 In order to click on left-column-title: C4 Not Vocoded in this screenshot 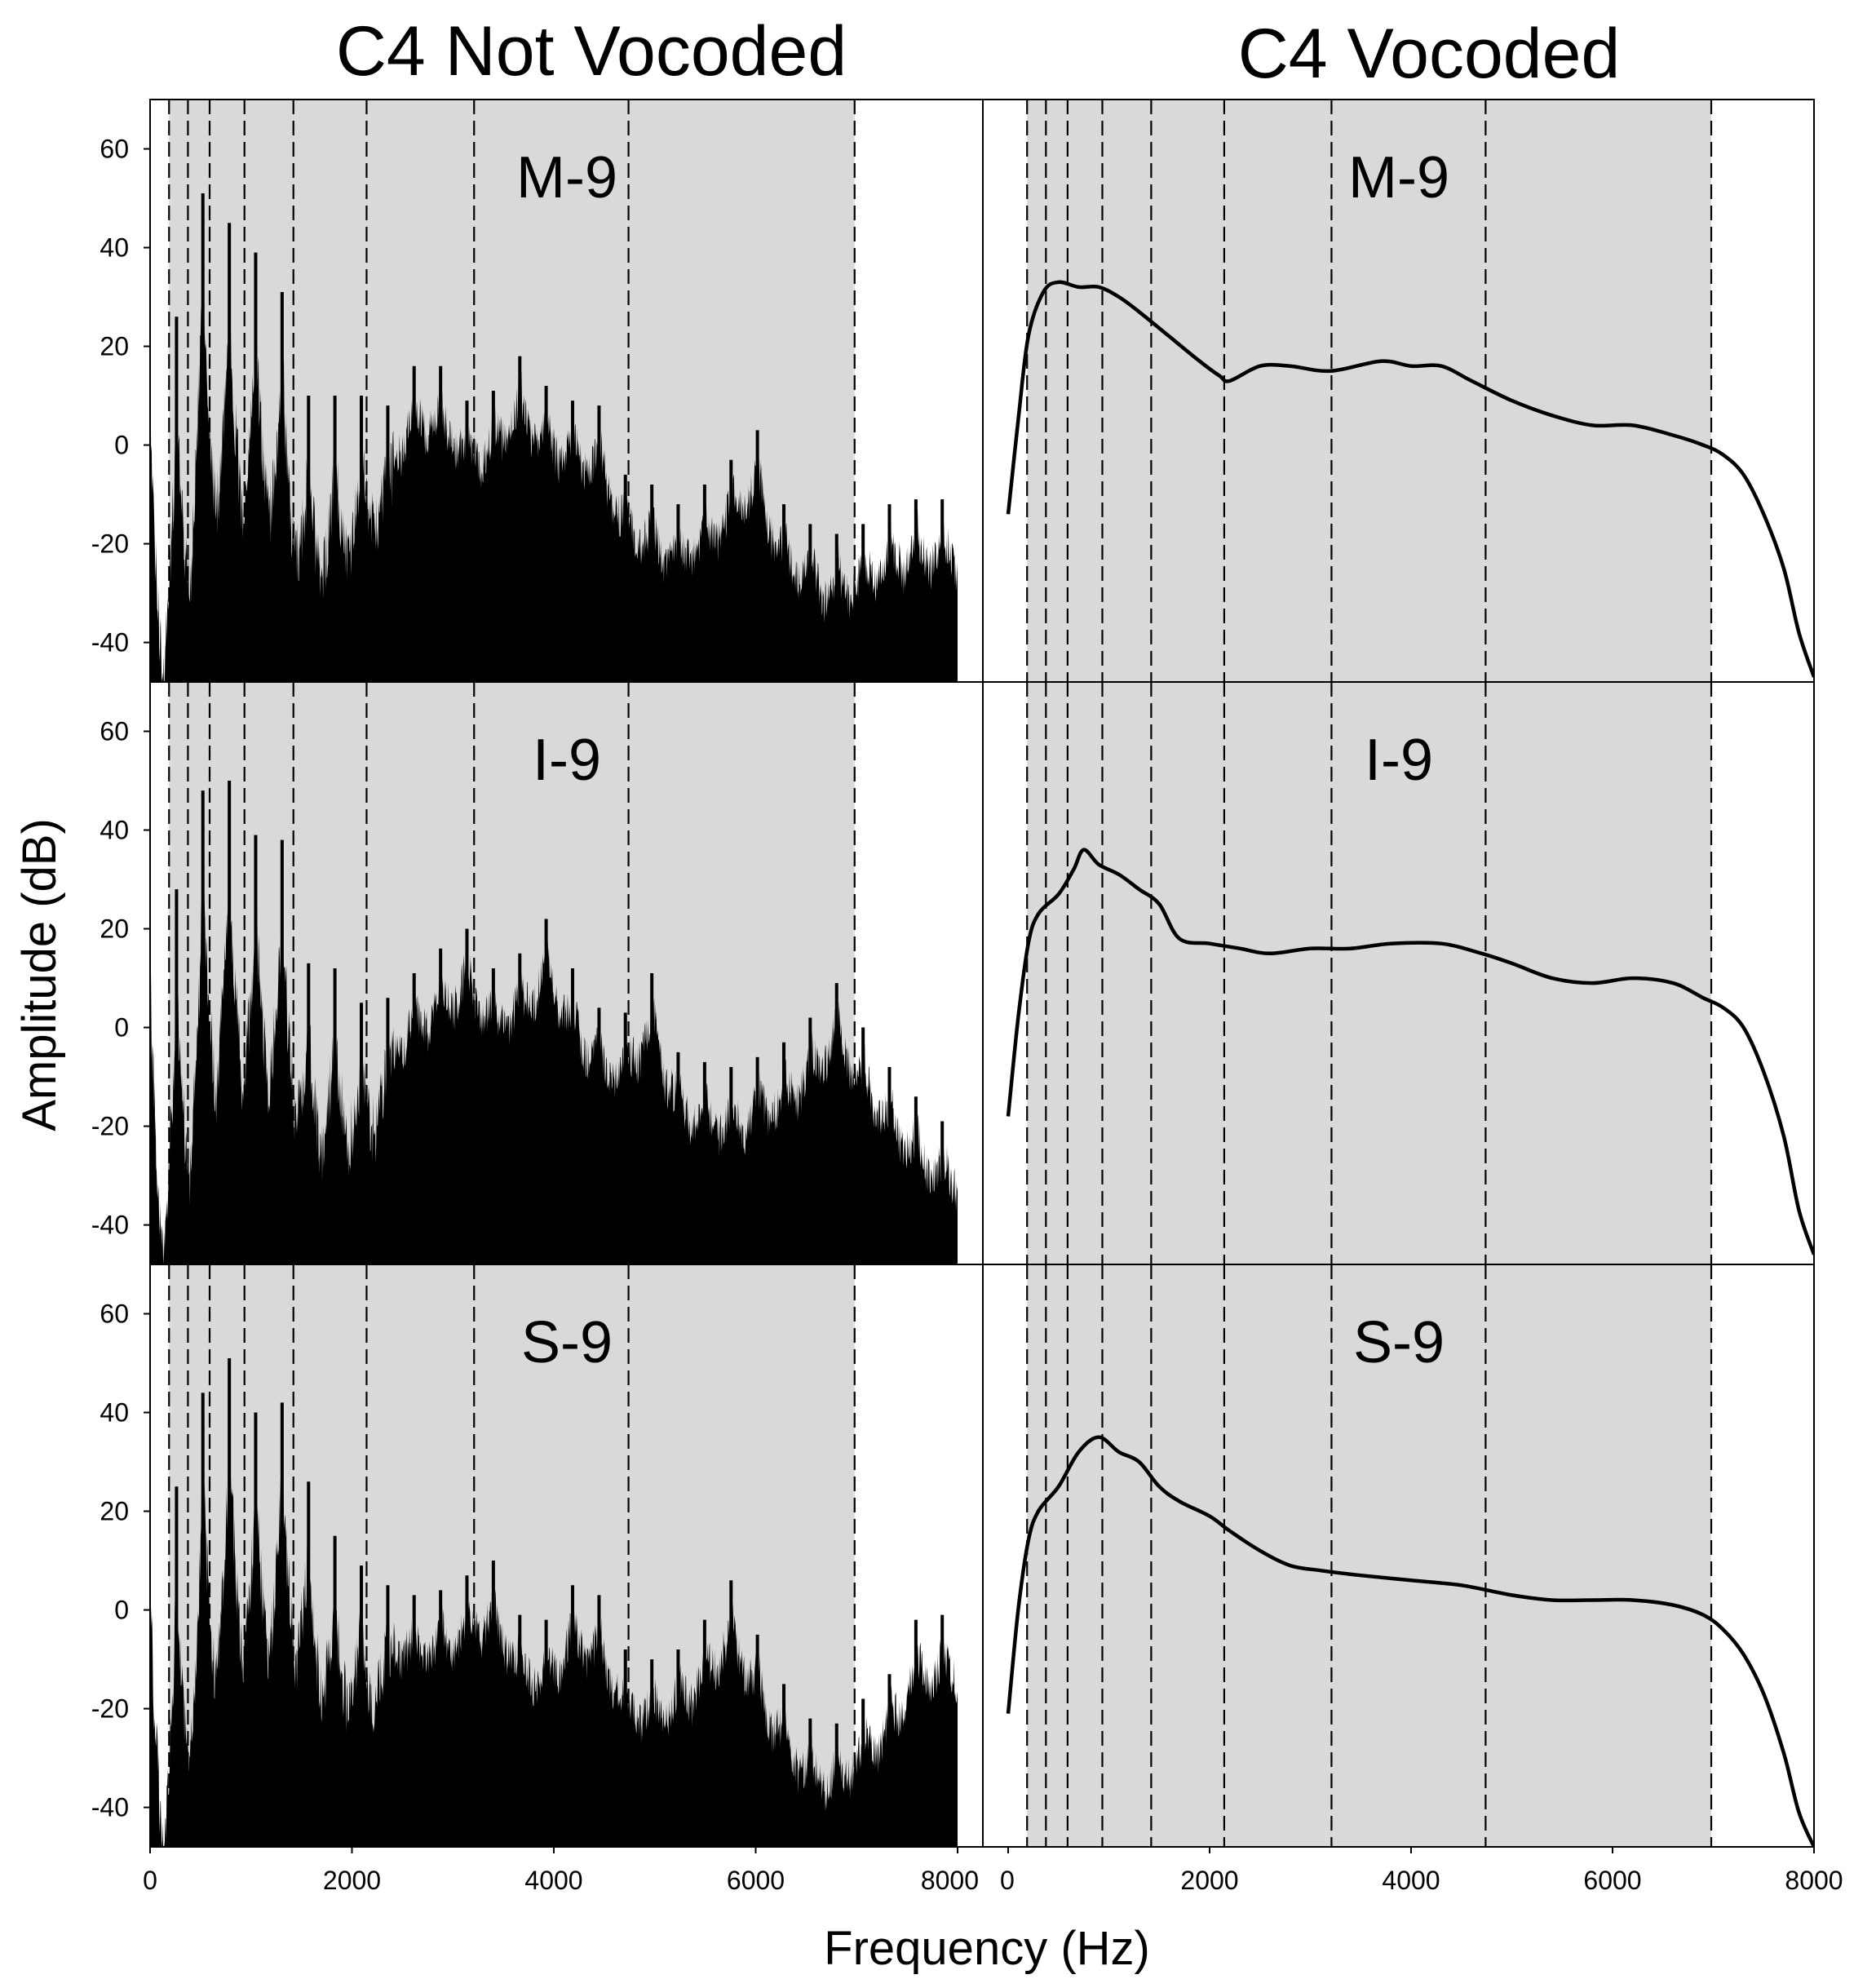, I will do `click(591, 51)`.